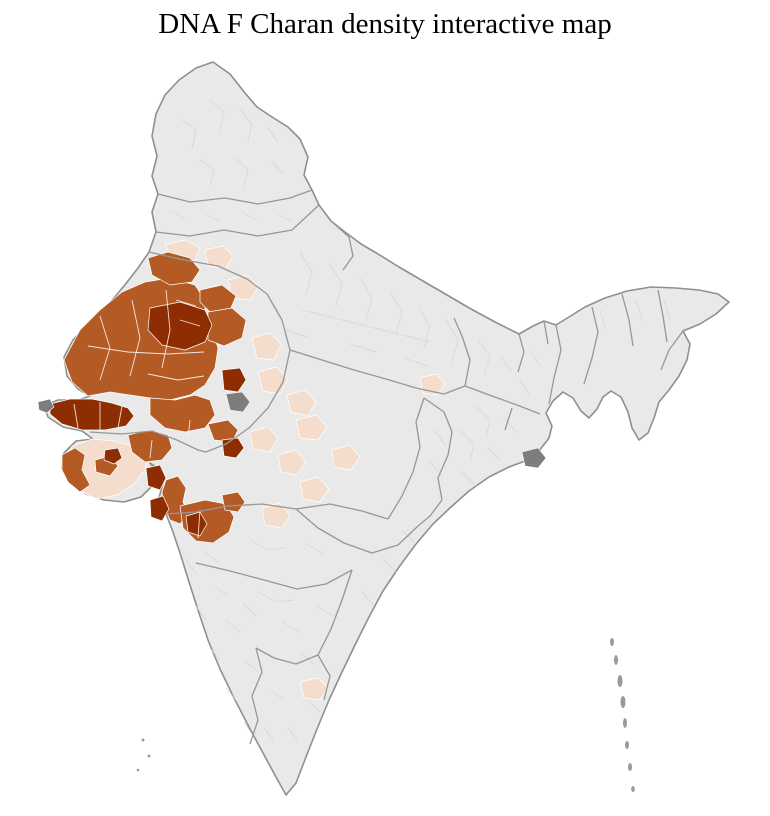 This screenshot has height=816, width=770. Describe the element at coordinates (385, 24) in the screenshot. I see `page-title: DNA F Charan density interactive map` at that location.